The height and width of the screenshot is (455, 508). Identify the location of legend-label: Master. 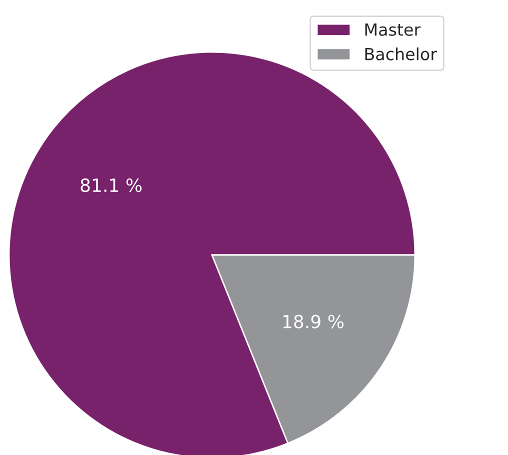
(393, 30).